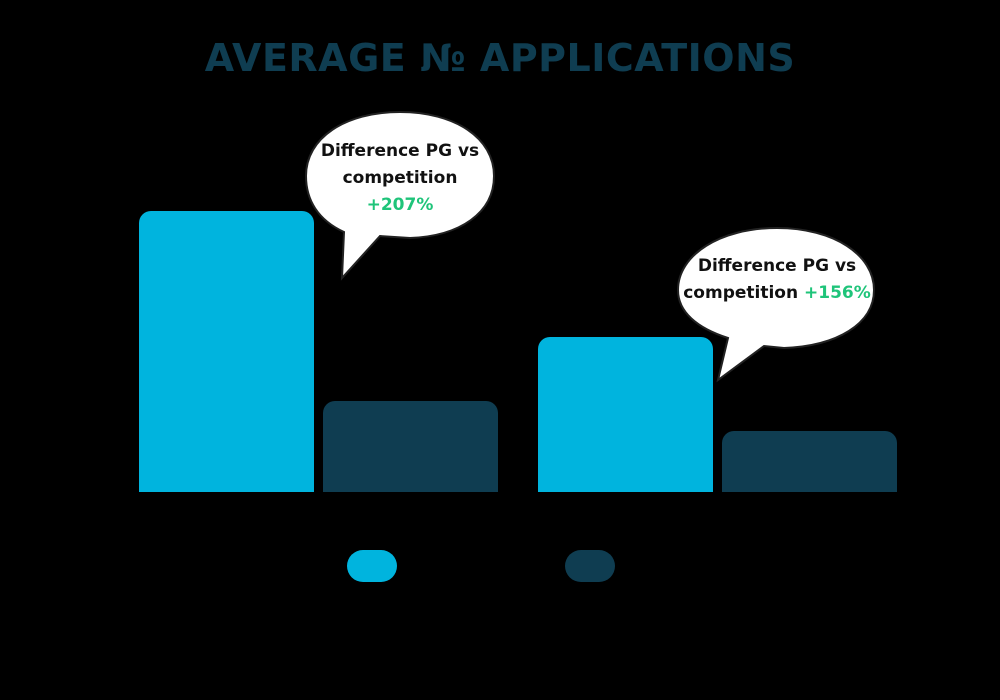 The image size is (1000, 700). I want to click on callout-bubble-2: Difference PG vs competition +156%, so click(777, 302).